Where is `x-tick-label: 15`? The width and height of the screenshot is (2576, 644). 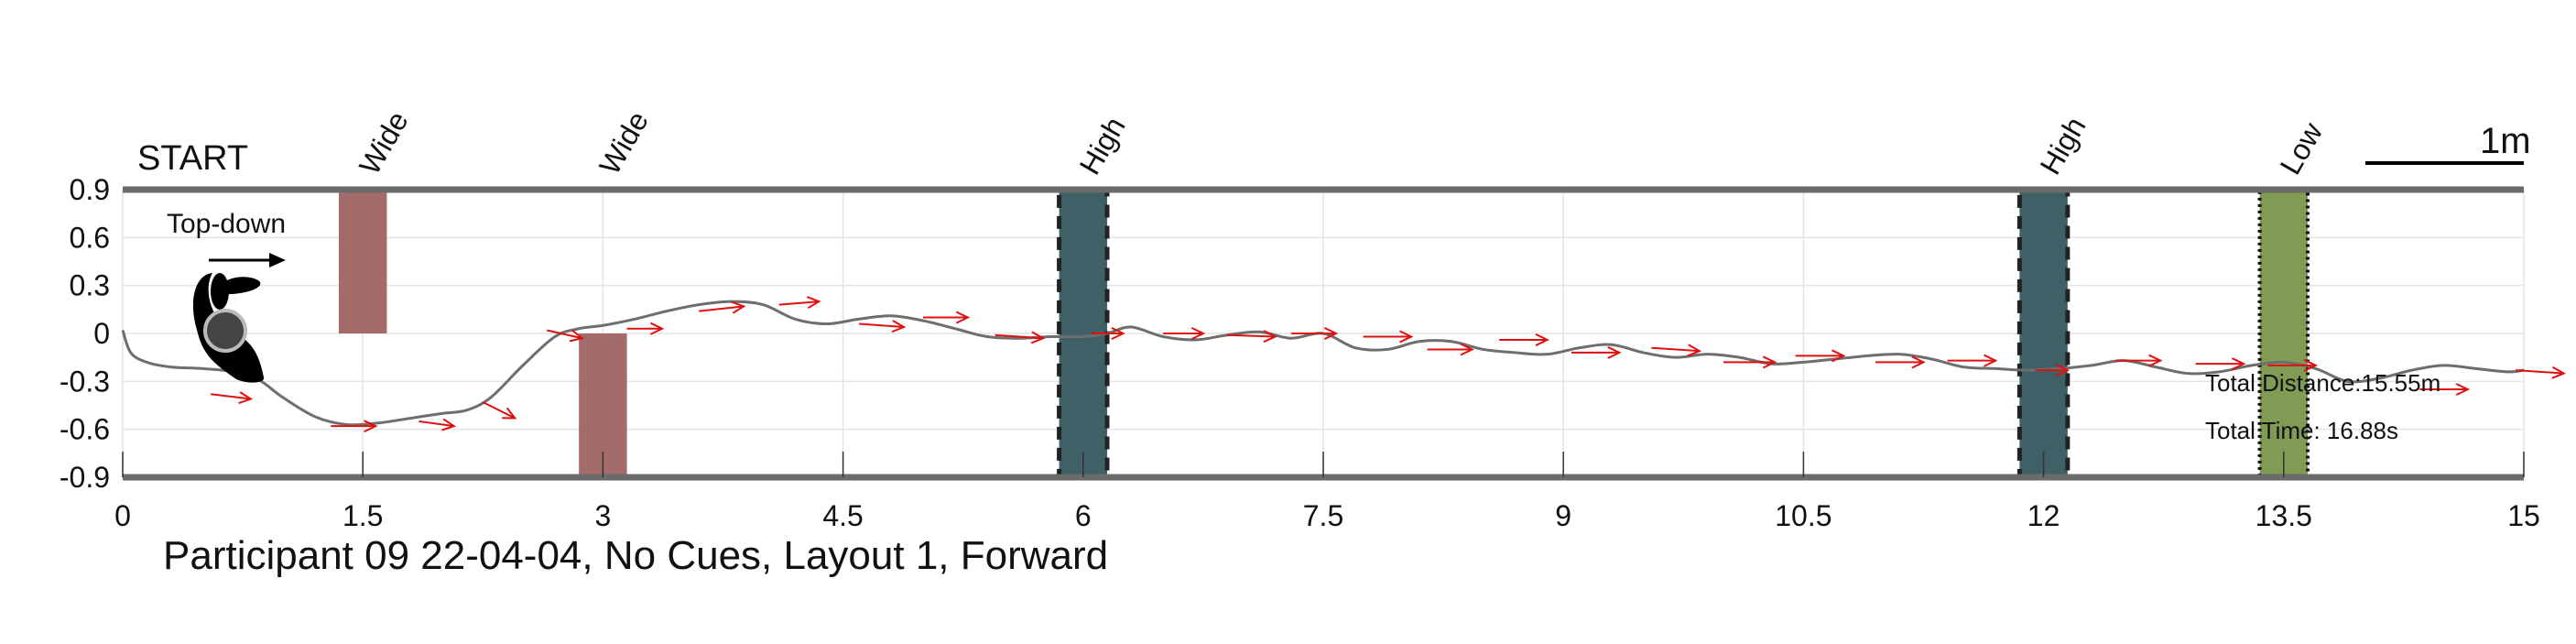
x-tick-label: 15 is located at coordinates (2523, 515).